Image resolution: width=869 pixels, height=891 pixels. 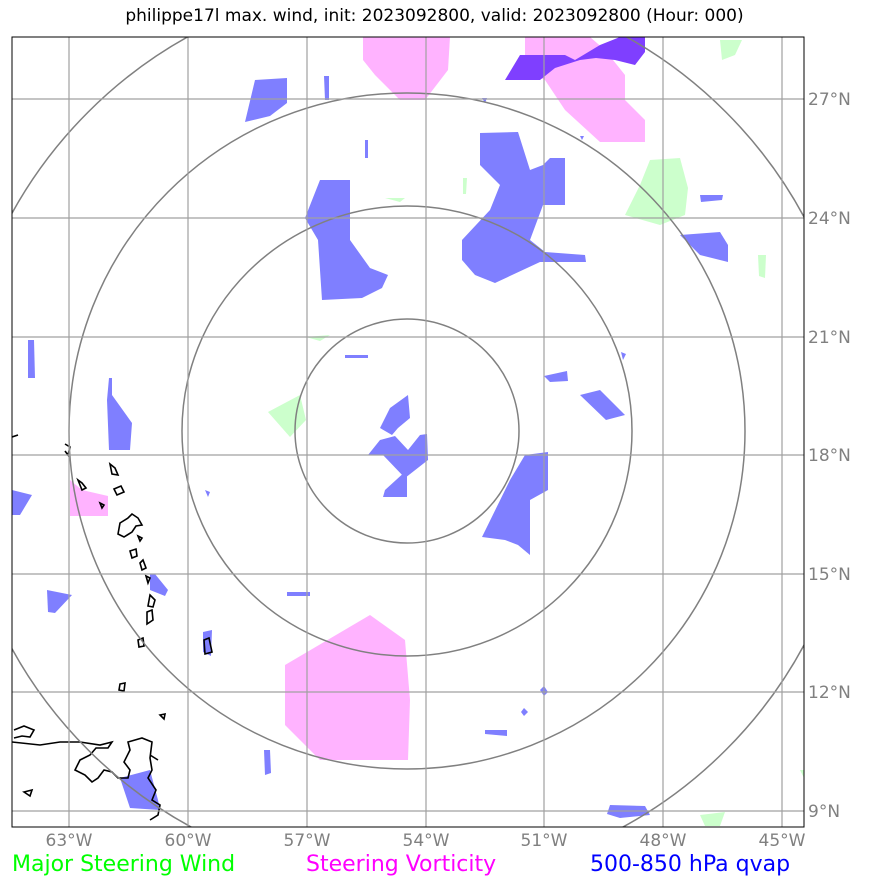 What do you see at coordinates (690, 864) in the screenshot?
I see `legend-qvap: 500-850 hPa qvap` at bounding box center [690, 864].